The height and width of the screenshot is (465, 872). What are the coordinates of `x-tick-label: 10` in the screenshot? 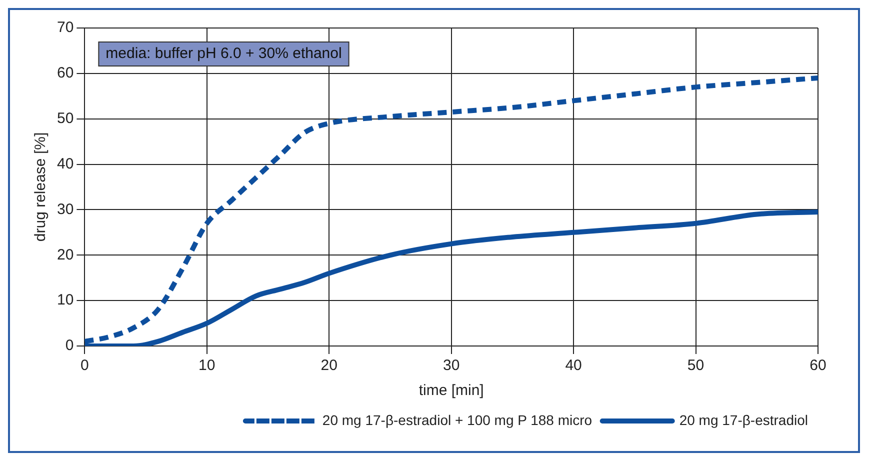 It's located at (207, 365).